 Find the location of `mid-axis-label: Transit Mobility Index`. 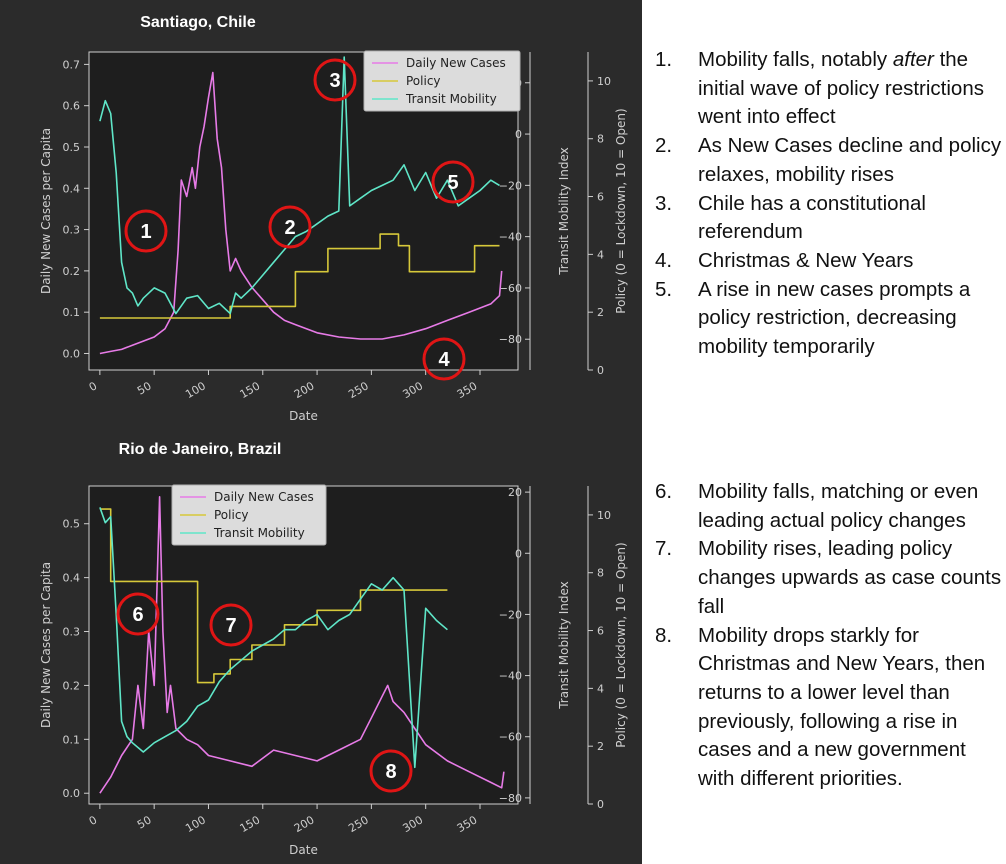

mid-axis-label: Transit Mobility Index is located at coordinates (564, 211).